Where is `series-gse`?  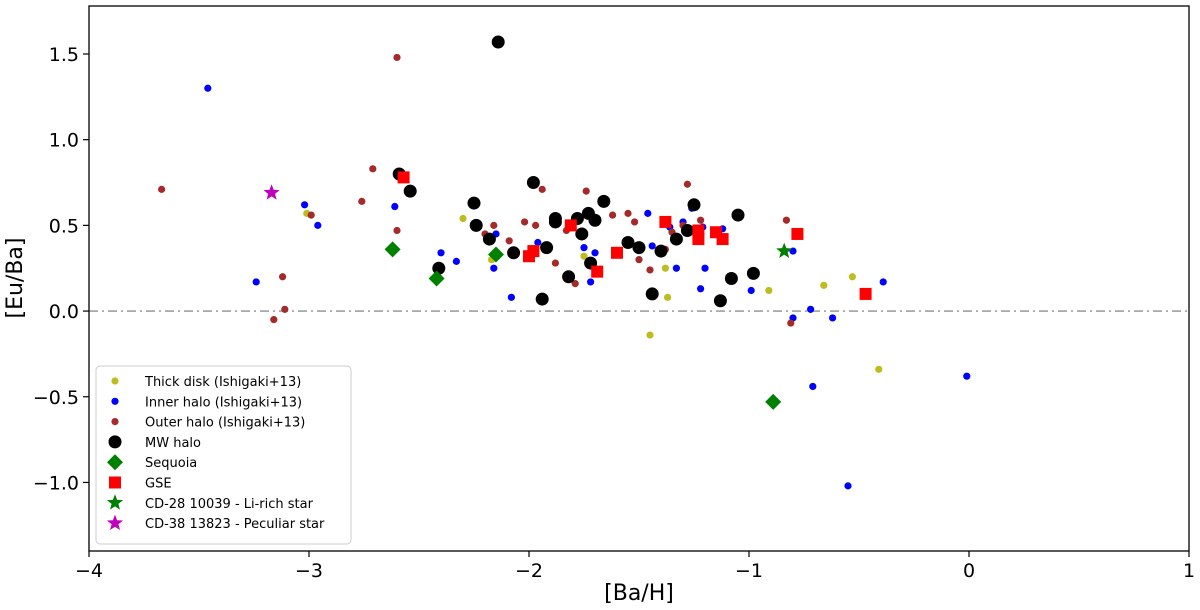 series-gse is located at coordinates (634, 235).